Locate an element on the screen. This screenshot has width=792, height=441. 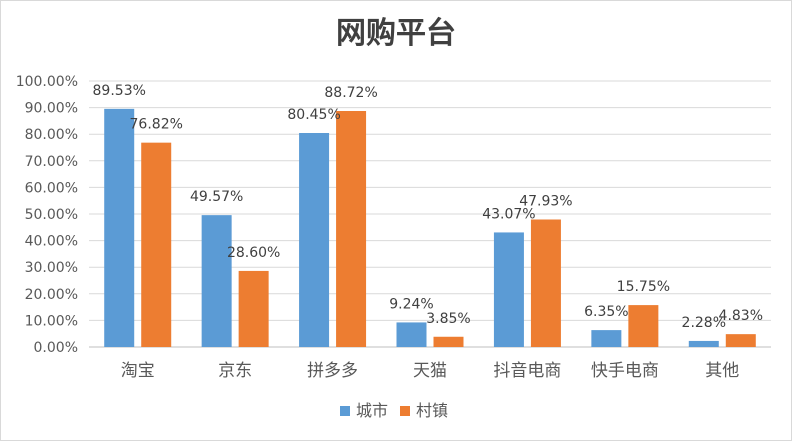
x-tick-label: 京东 is located at coordinates (235, 371).